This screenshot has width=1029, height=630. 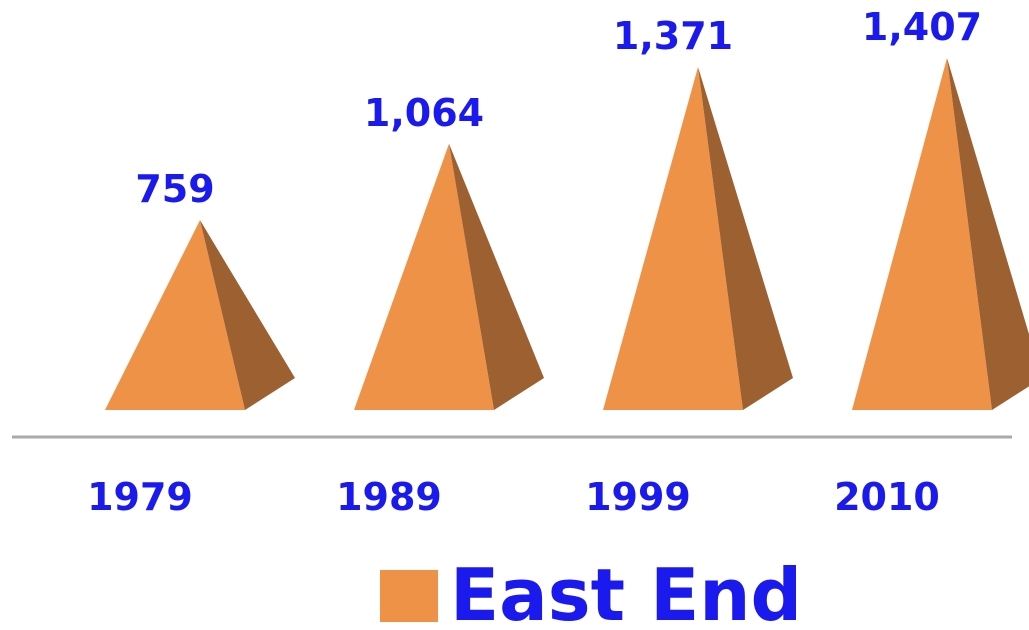 I want to click on value-label: 1,407, so click(x=922, y=27).